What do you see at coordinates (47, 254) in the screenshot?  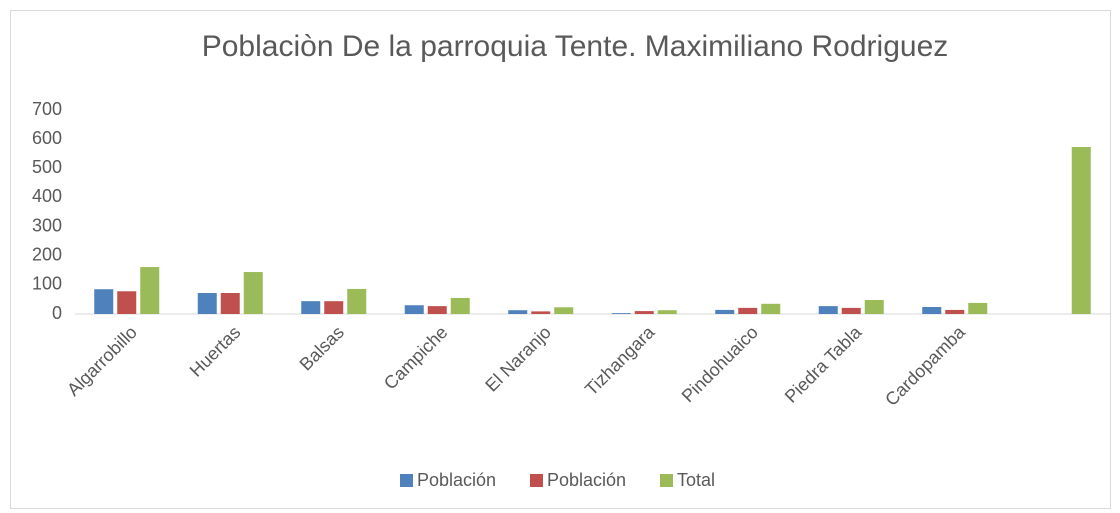 I see `y-tick-label: 200` at bounding box center [47, 254].